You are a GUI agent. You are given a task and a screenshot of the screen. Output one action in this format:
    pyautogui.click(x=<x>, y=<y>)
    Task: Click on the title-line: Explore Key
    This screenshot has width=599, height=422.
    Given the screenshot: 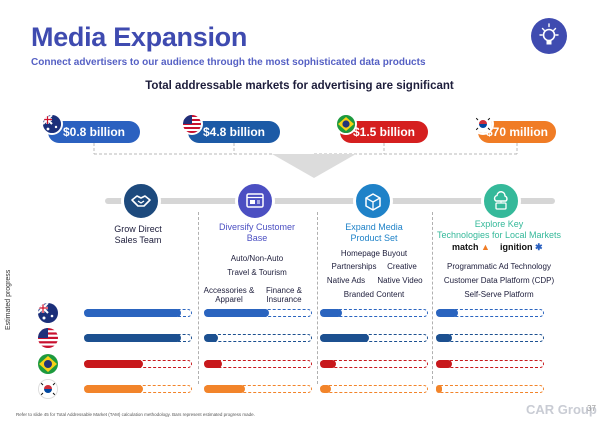 What is the action you would take?
    pyautogui.click(x=499, y=224)
    